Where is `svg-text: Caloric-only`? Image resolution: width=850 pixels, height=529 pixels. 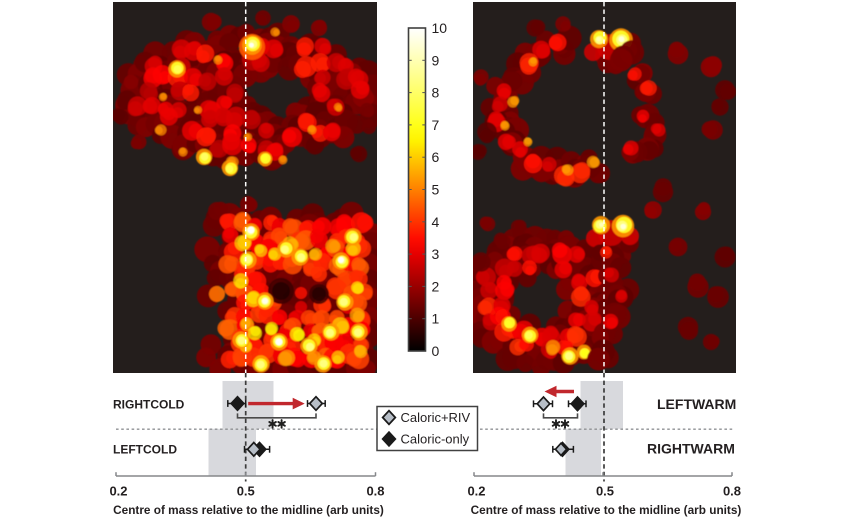 svg-text: Caloric-only is located at coordinates (435, 439).